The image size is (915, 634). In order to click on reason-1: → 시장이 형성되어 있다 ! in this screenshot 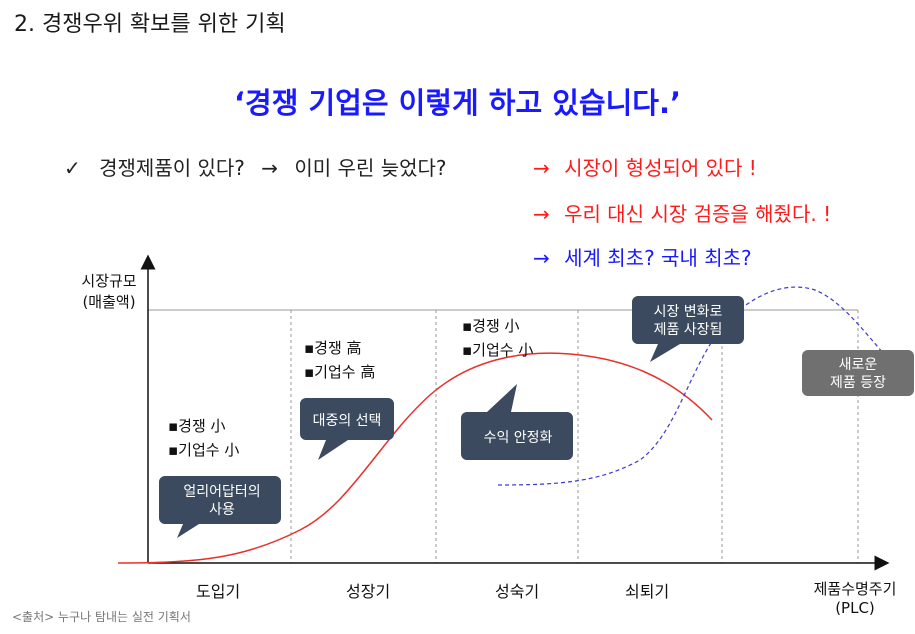, I will do `click(645, 166)`.